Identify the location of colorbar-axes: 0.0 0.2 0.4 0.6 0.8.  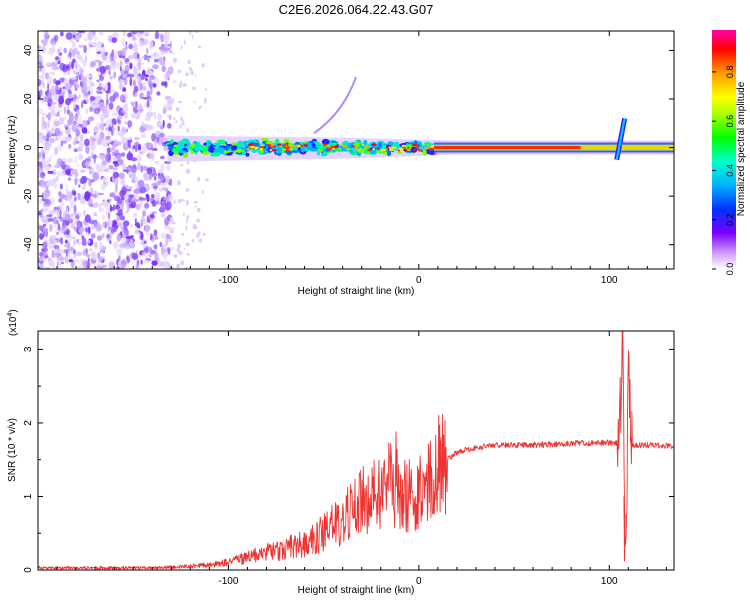
(723, 170).